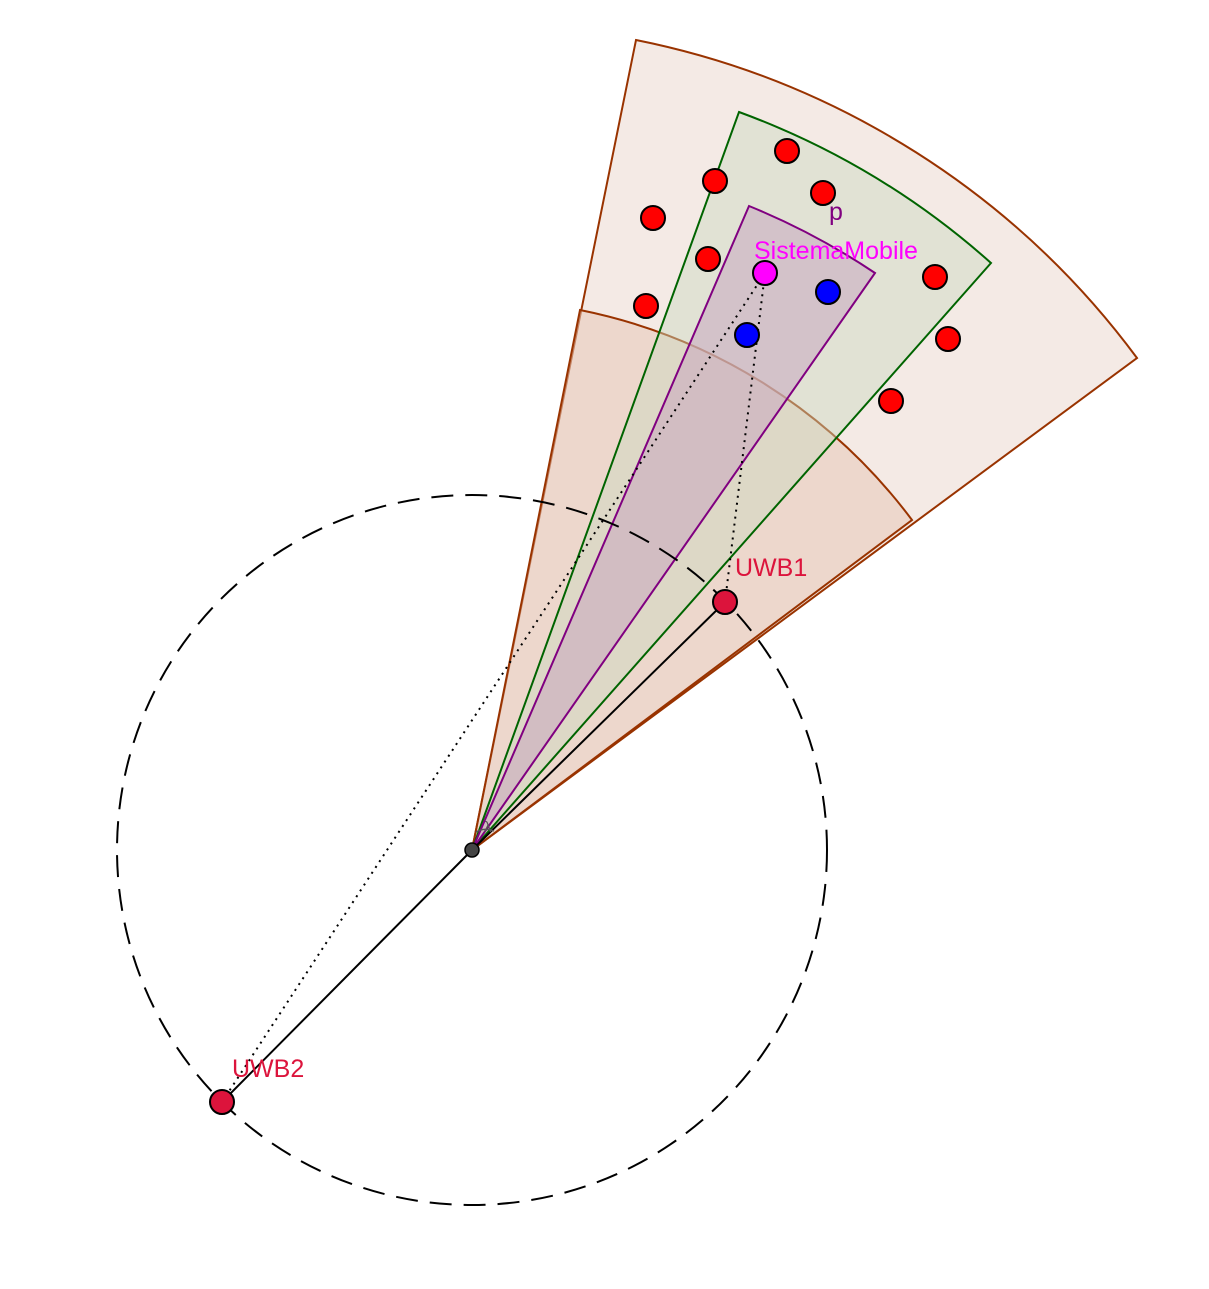  I want to click on uwb2-point, so click(222, 1102).